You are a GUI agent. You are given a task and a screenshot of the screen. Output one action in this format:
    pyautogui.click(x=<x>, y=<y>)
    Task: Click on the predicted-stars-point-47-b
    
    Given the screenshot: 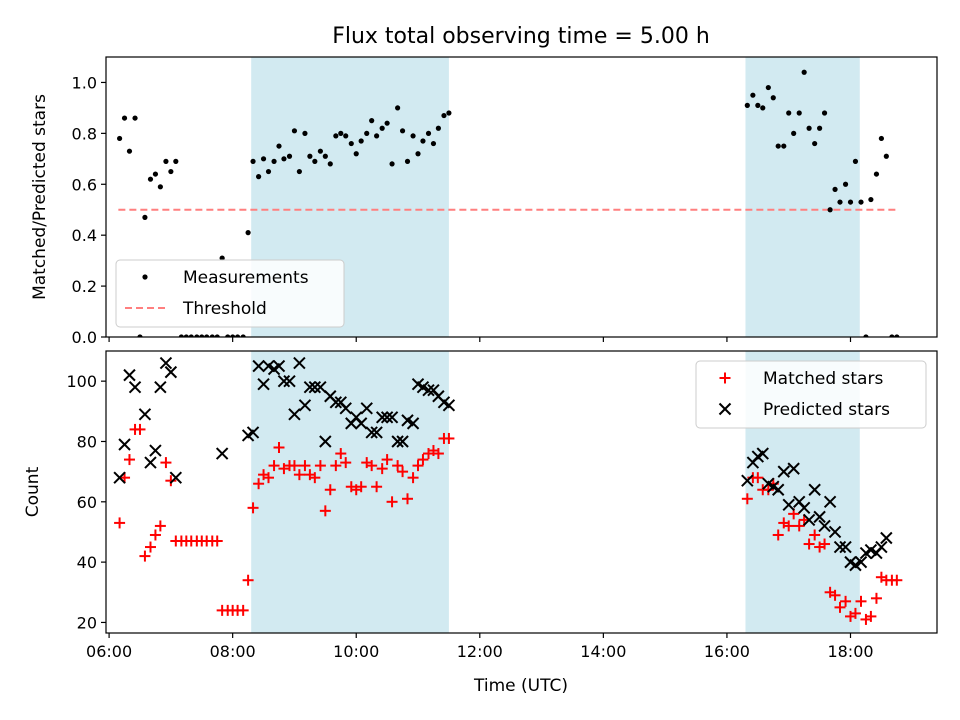 What is the action you would take?
    pyautogui.click(x=428, y=390)
    